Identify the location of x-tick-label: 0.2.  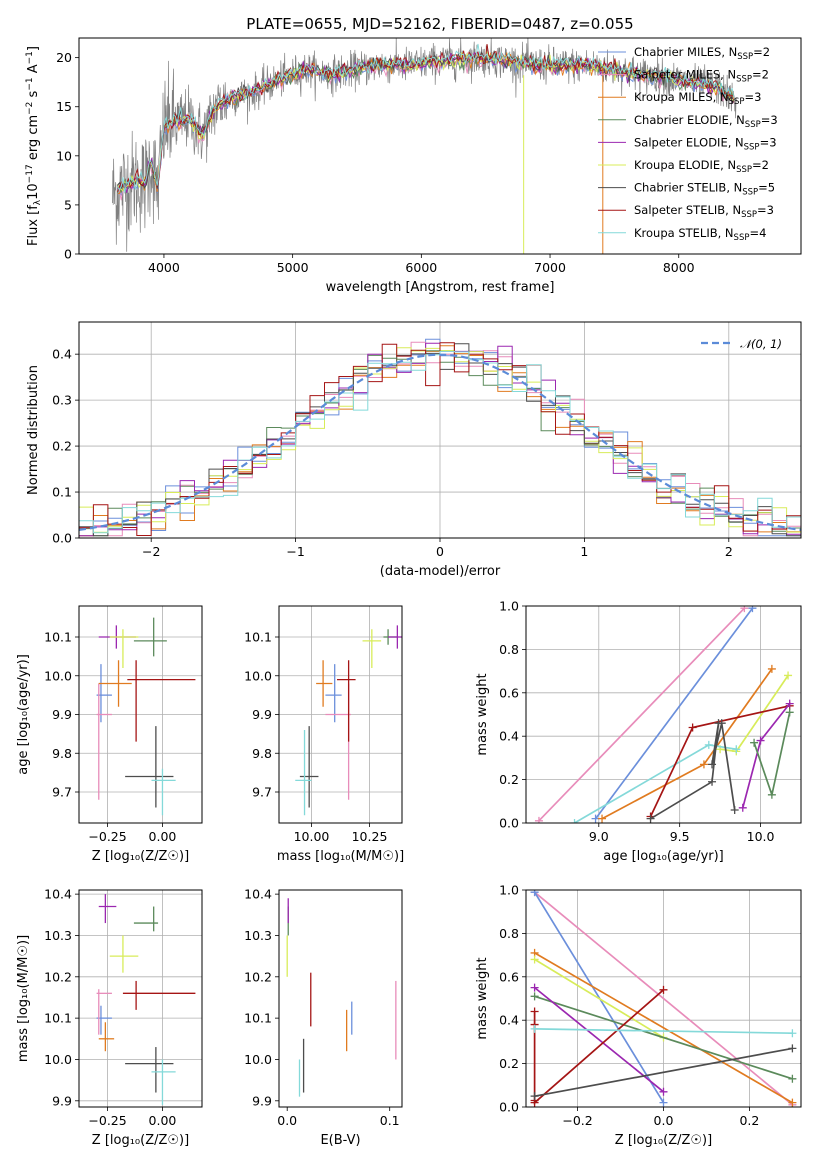
(749, 1120).